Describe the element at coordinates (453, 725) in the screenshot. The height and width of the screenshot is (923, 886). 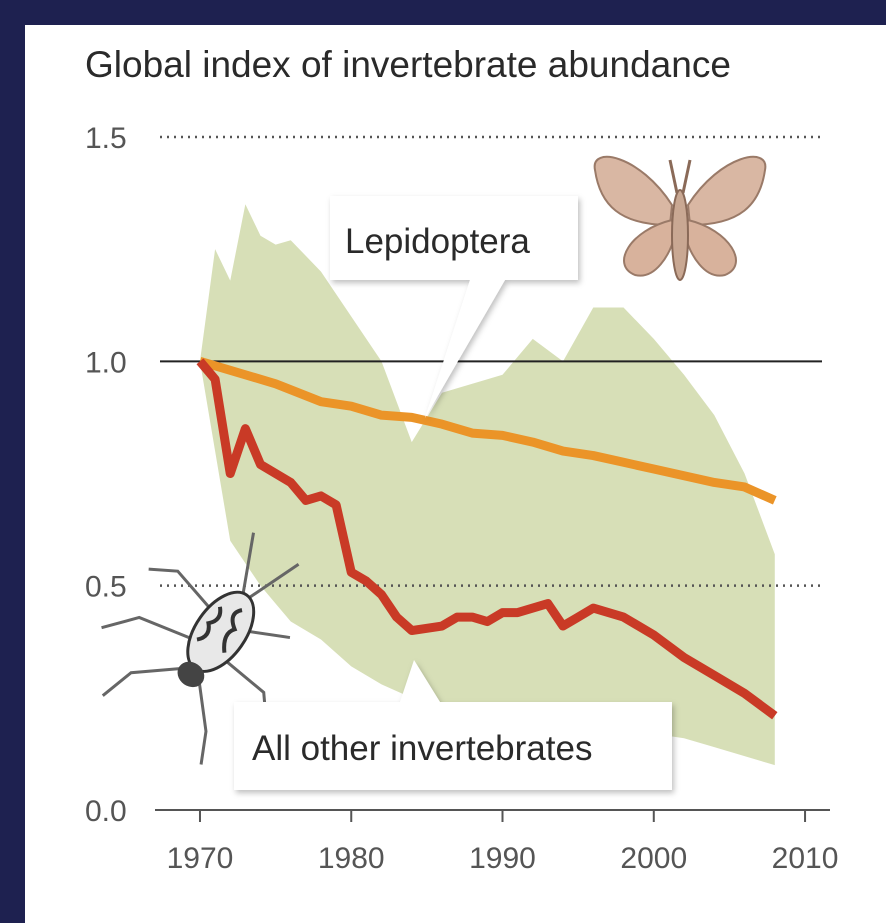
I see `callout-other` at that location.